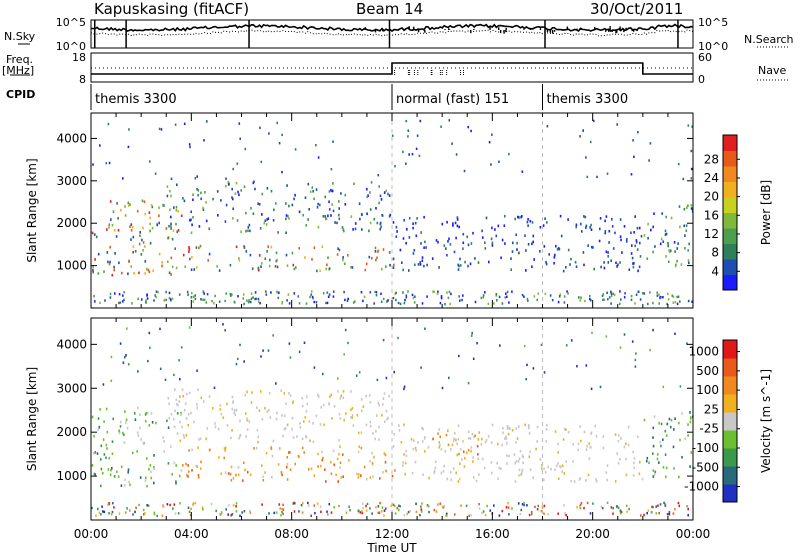 The image size is (800, 554). Describe the element at coordinates (71, 138) in the screenshot. I see `y-tick-label: 4000` at that location.